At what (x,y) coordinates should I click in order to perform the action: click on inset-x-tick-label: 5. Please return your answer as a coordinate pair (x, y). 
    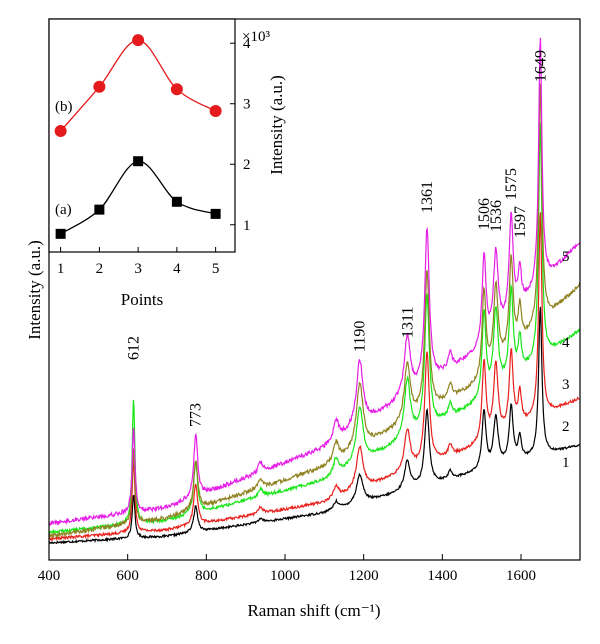
    Looking at the image, I should click on (216, 269).